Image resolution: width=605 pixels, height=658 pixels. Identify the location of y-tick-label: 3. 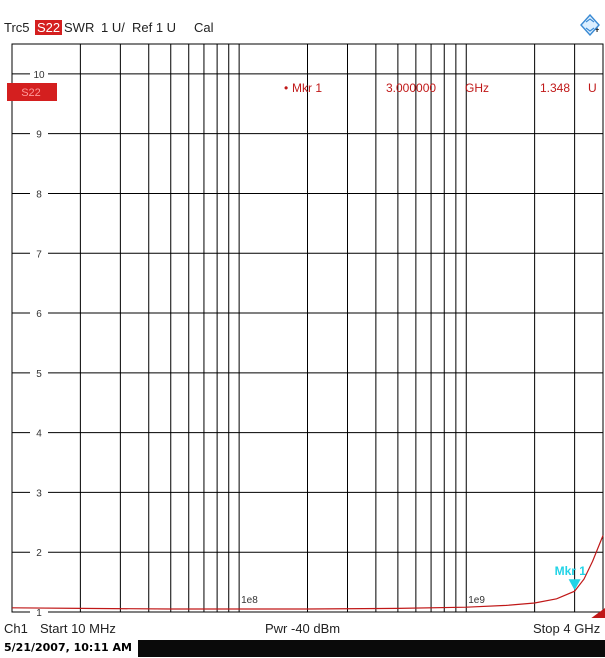
(39, 493).